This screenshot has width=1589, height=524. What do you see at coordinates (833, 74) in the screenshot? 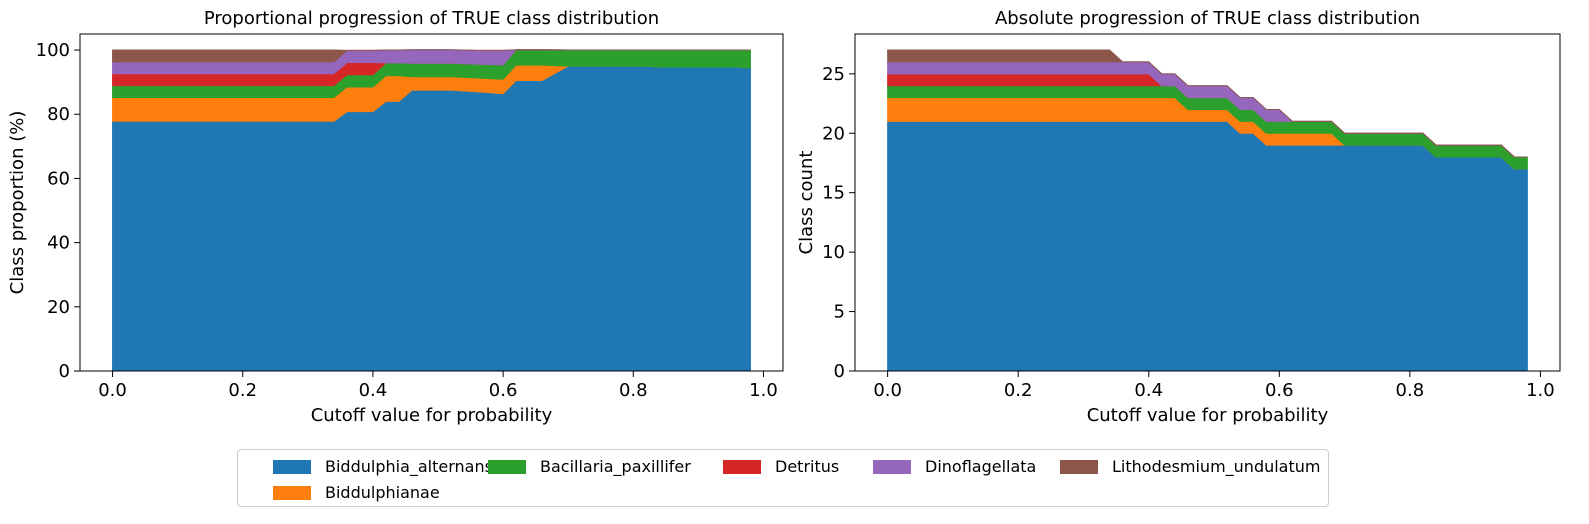
I see `y-tick-label: 25` at bounding box center [833, 74].